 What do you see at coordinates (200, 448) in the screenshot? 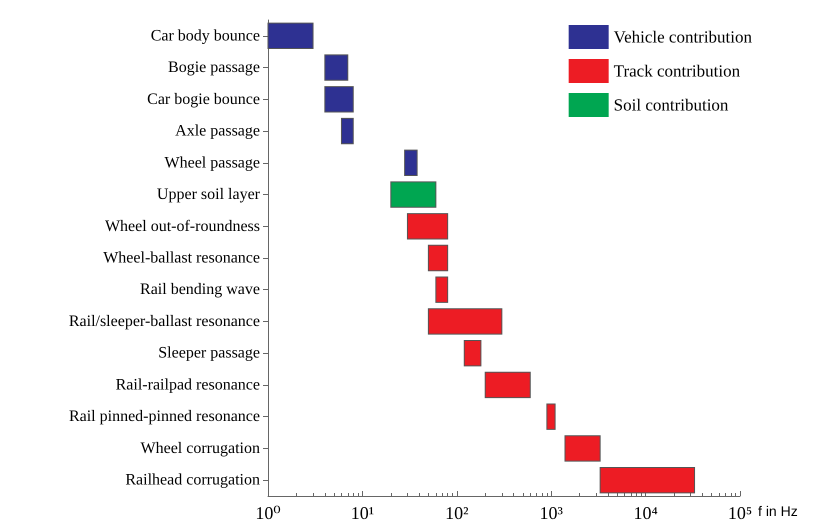
I see `y-tick-label: Wheel corrugation` at bounding box center [200, 448].